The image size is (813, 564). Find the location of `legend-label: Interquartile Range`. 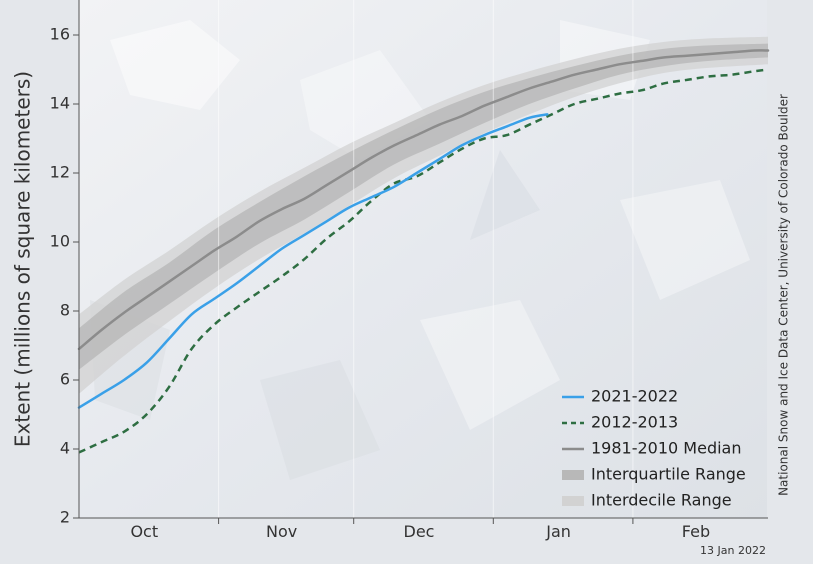

legend-label: Interquartile Range is located at coordinates (668, 474).